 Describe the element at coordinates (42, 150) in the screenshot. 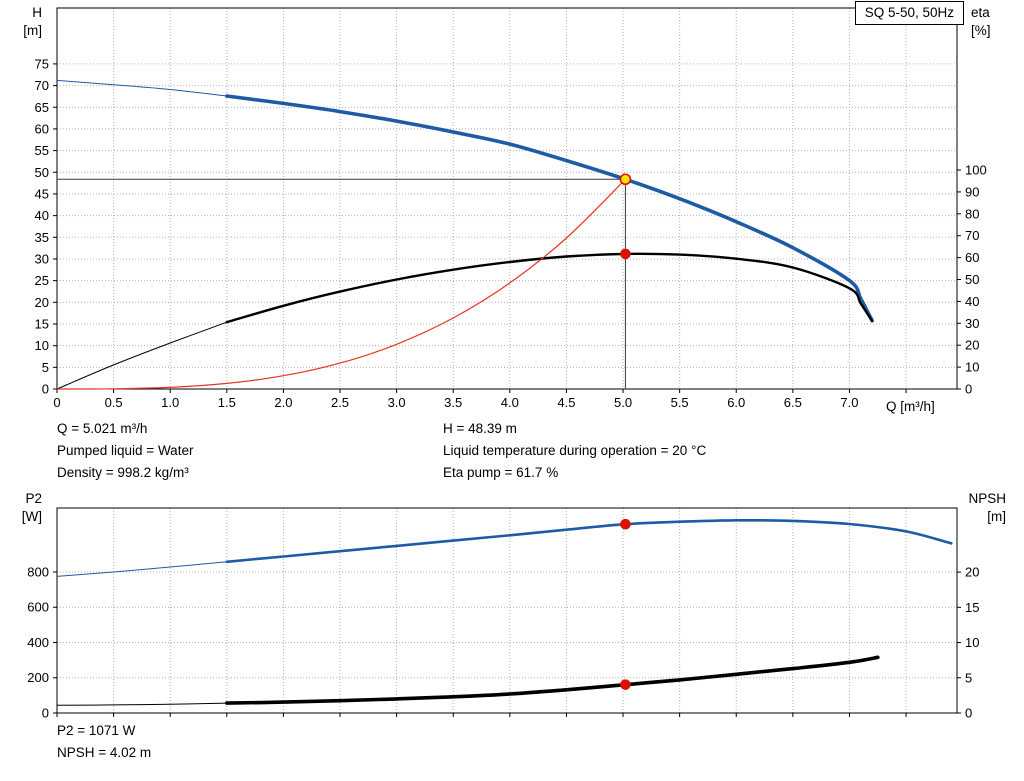

I see `svg-text: 55` at that location.